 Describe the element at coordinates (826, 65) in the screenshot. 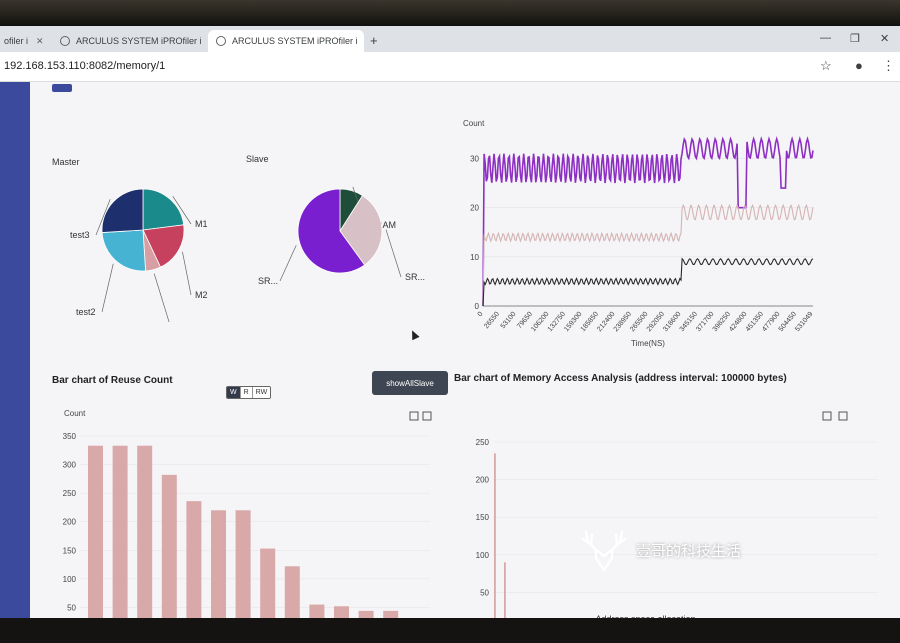

I see `star-icon: ☆` at that location.